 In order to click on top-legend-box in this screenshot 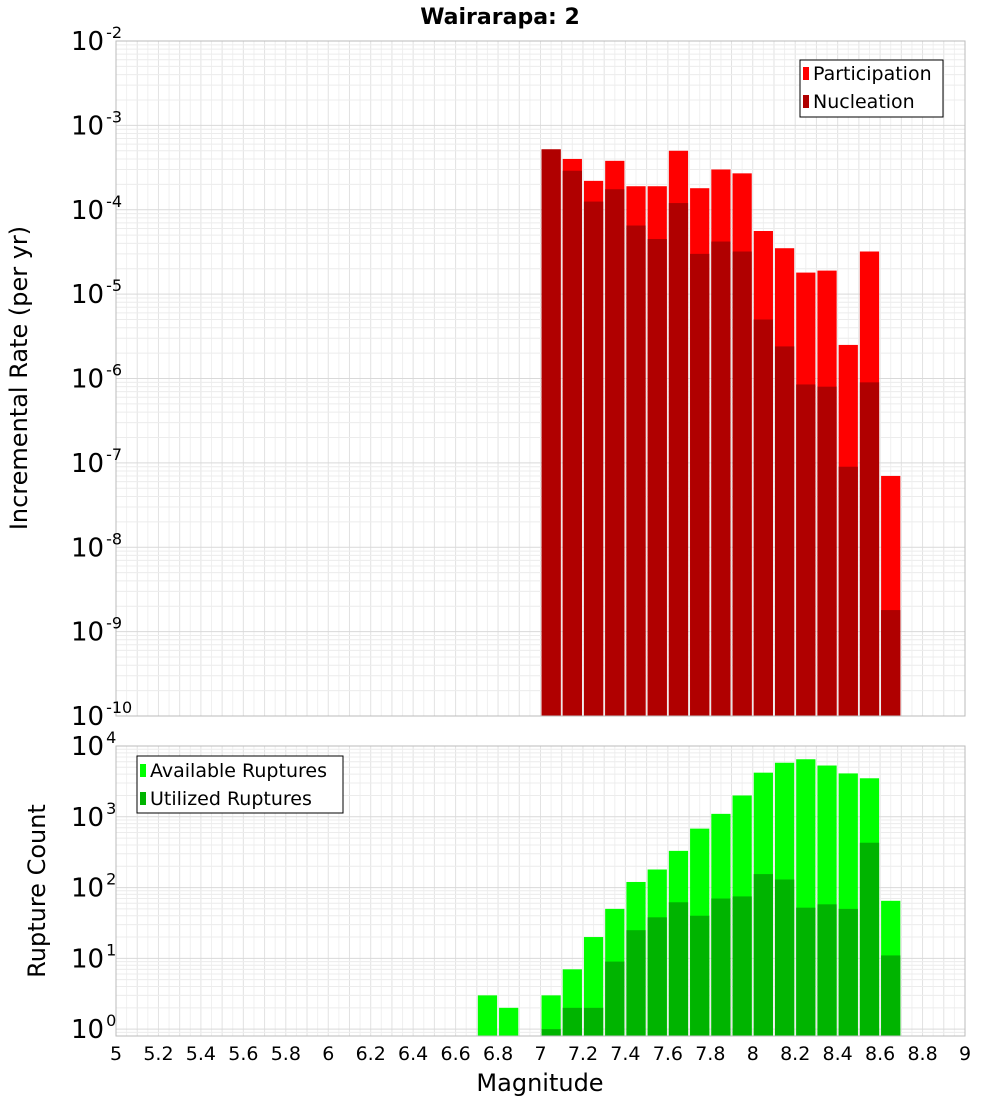, I will do `click(871, 88)`.